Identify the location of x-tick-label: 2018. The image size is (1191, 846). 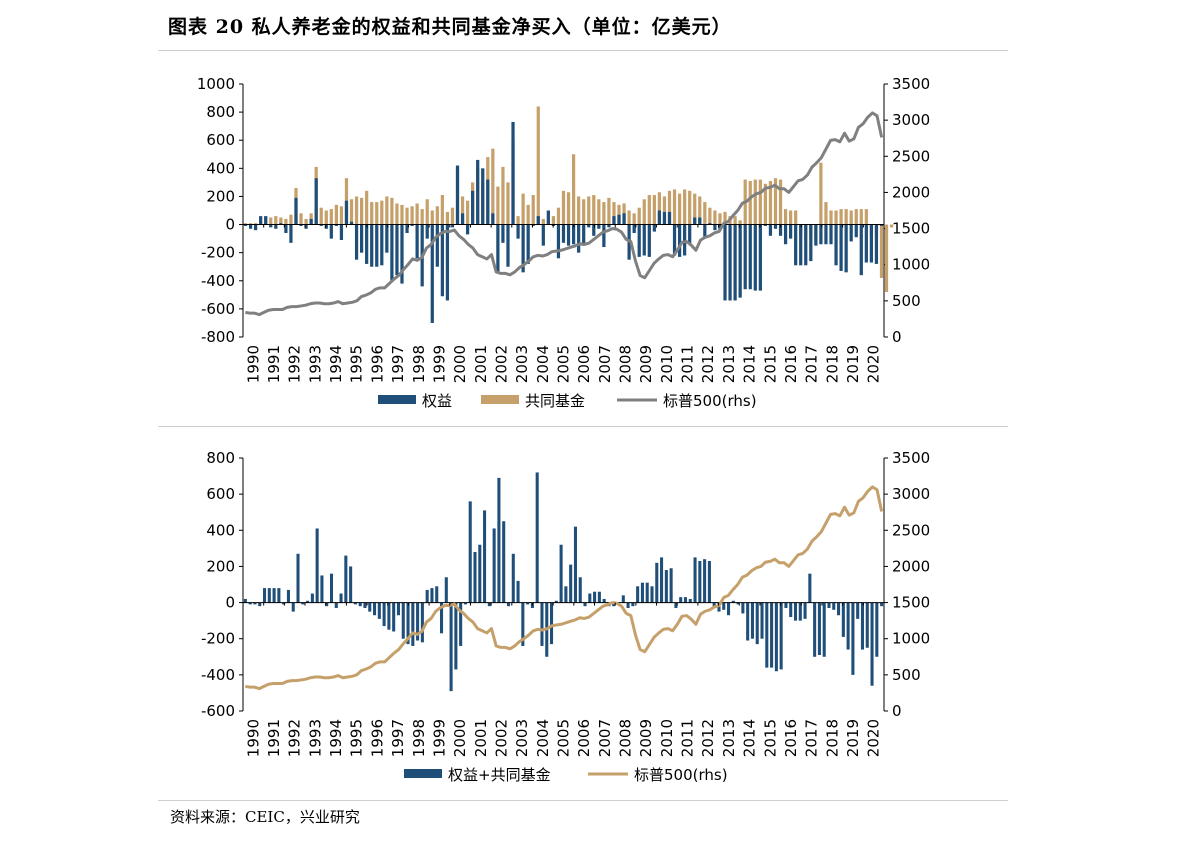
(832, 364).